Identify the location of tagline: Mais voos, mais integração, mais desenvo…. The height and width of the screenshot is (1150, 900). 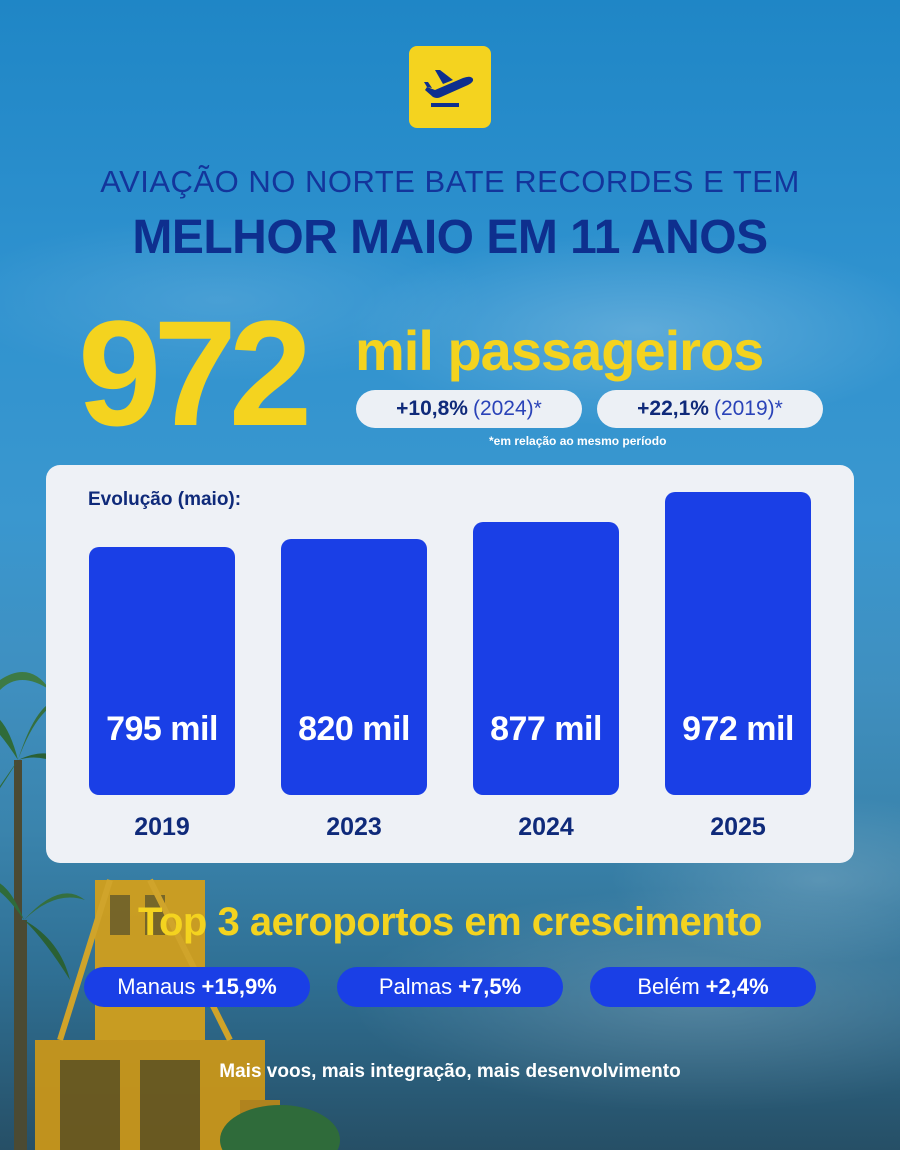
(450, 1071).